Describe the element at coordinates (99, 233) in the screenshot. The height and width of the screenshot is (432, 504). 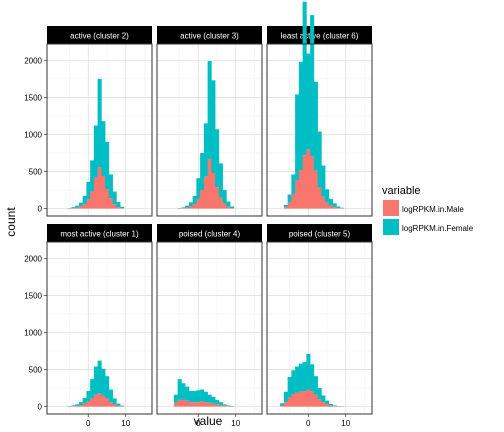
I see `facet-strip` at that location.